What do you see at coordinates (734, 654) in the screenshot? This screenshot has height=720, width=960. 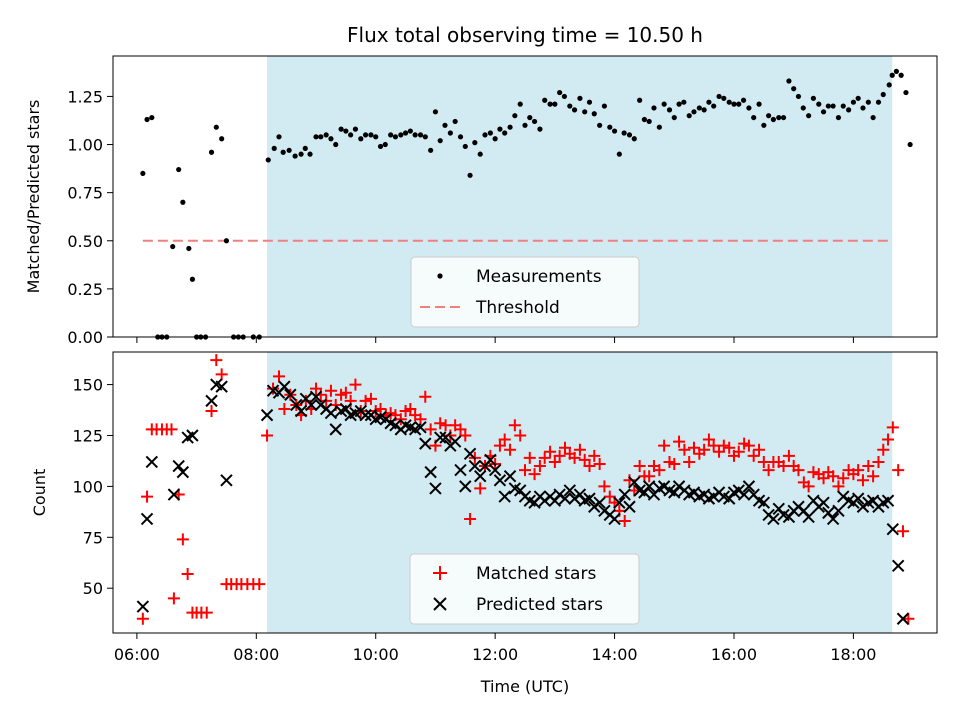 I see `x-tick-label: 16:00` at bounding box center [734, 654].